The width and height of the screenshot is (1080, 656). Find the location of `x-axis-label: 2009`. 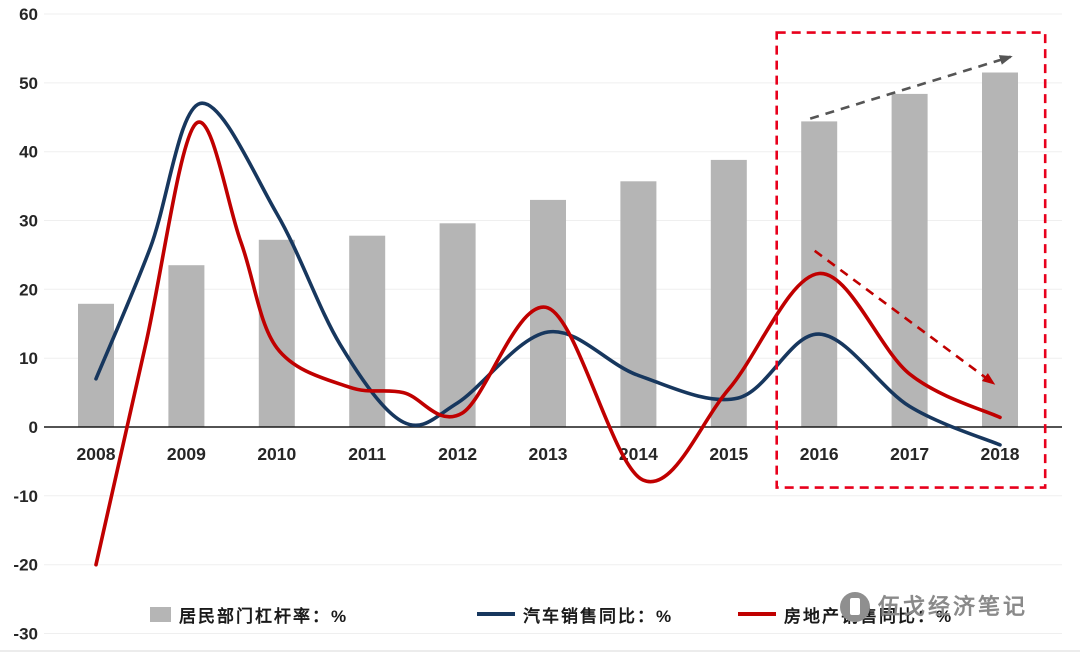

x-axis-label: 2009 is located at coordinates (186, 454).